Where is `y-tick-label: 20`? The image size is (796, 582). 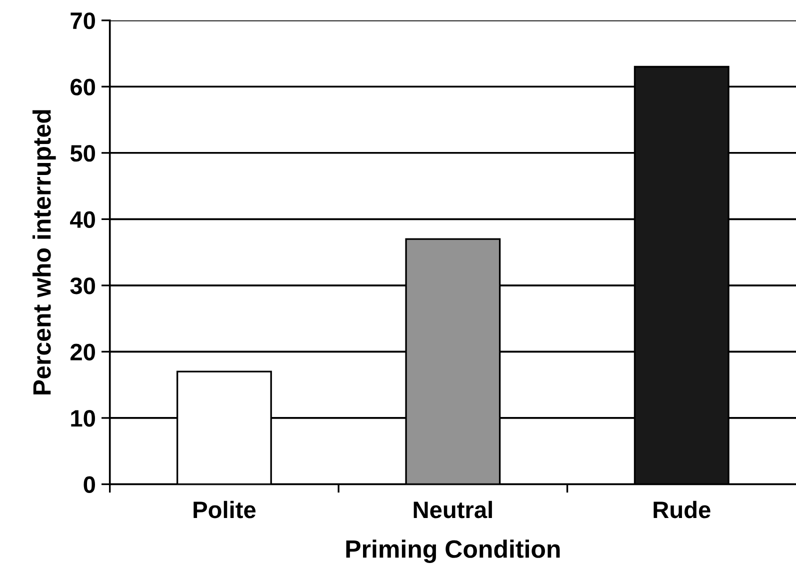 y-tick-label: 20 is located at coordinates (82, 352).